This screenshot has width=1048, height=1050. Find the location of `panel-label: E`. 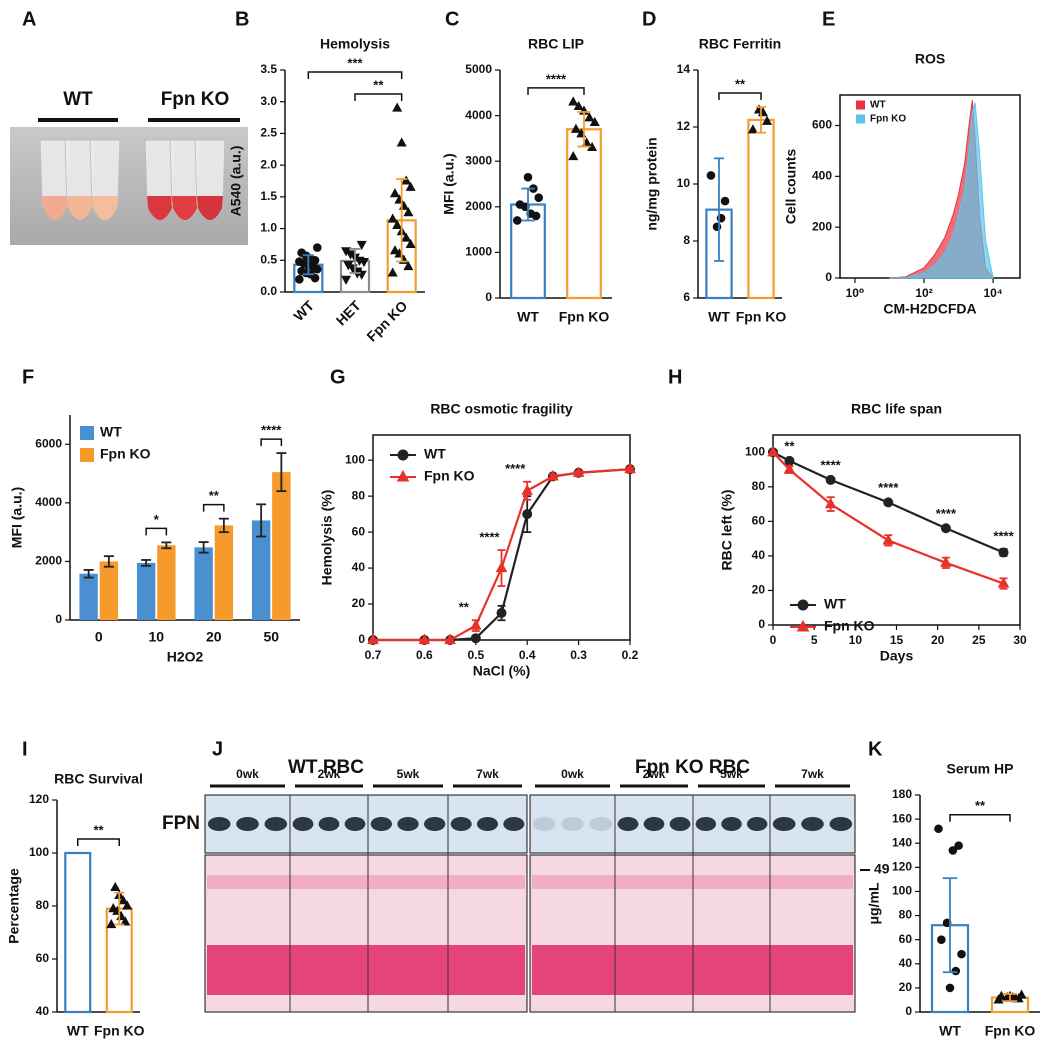

panel-label: E is located at coordinates (828, 19).